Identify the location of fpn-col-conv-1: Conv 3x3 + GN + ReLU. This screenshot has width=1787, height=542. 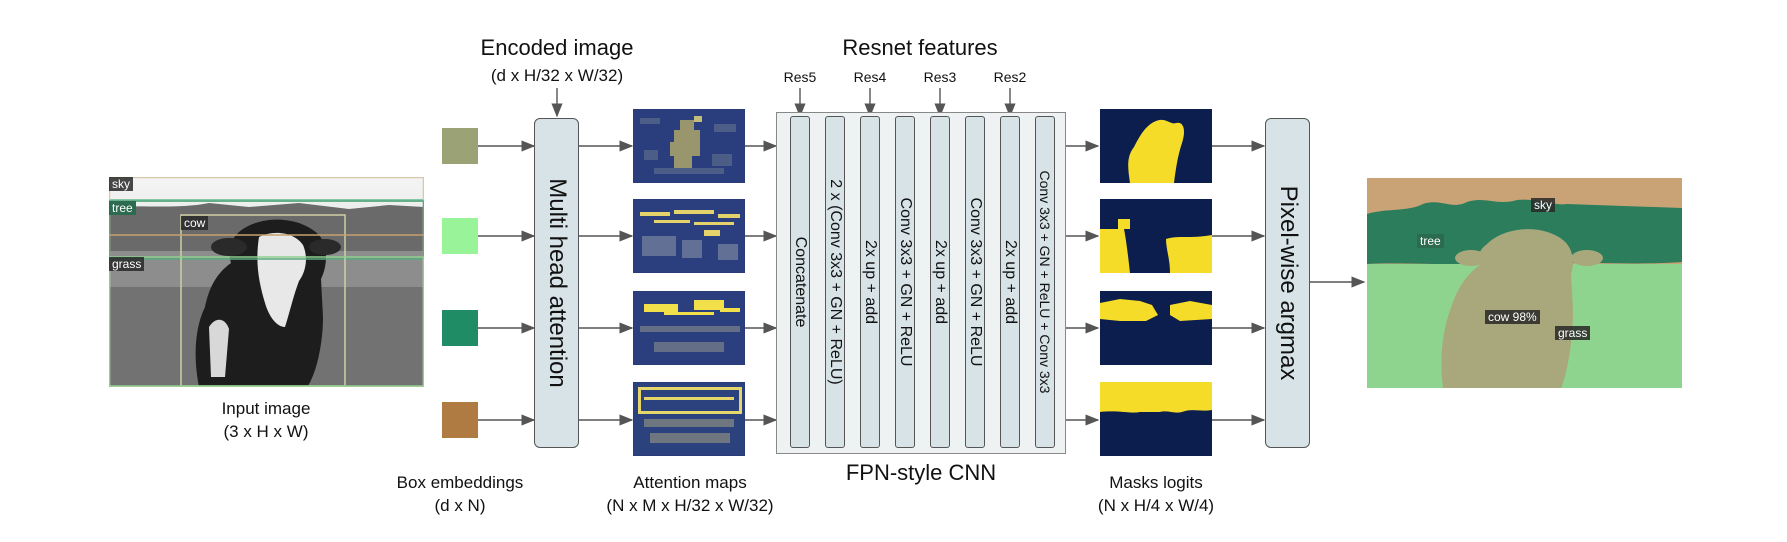
(905, 282).